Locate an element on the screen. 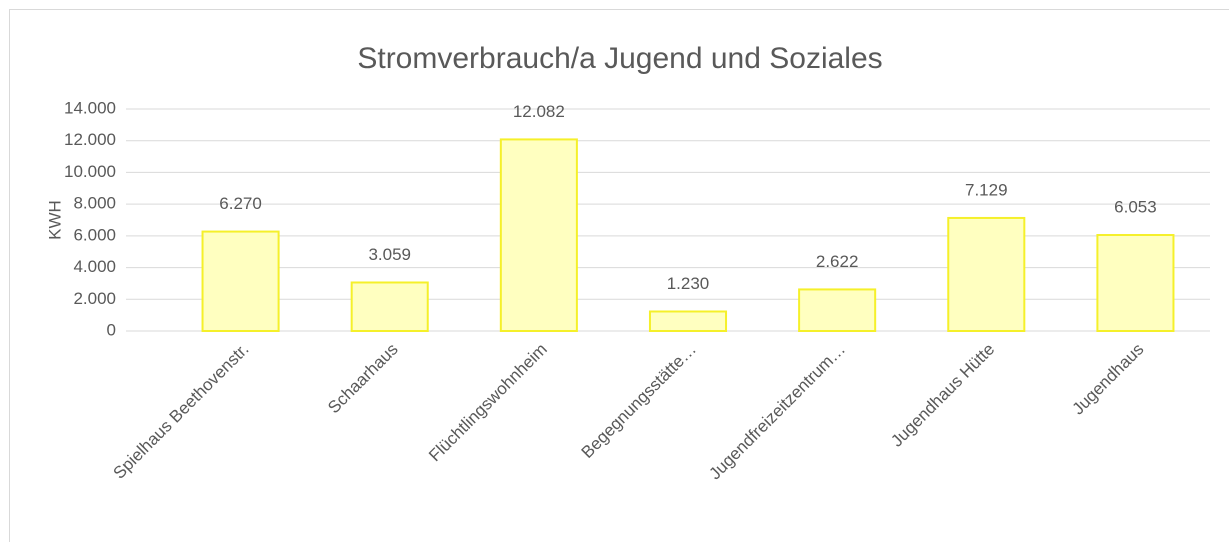 The width and height of the screenshot is (1229, 547). y-tick-label: 12.000 is located at coordinates (90, 139).